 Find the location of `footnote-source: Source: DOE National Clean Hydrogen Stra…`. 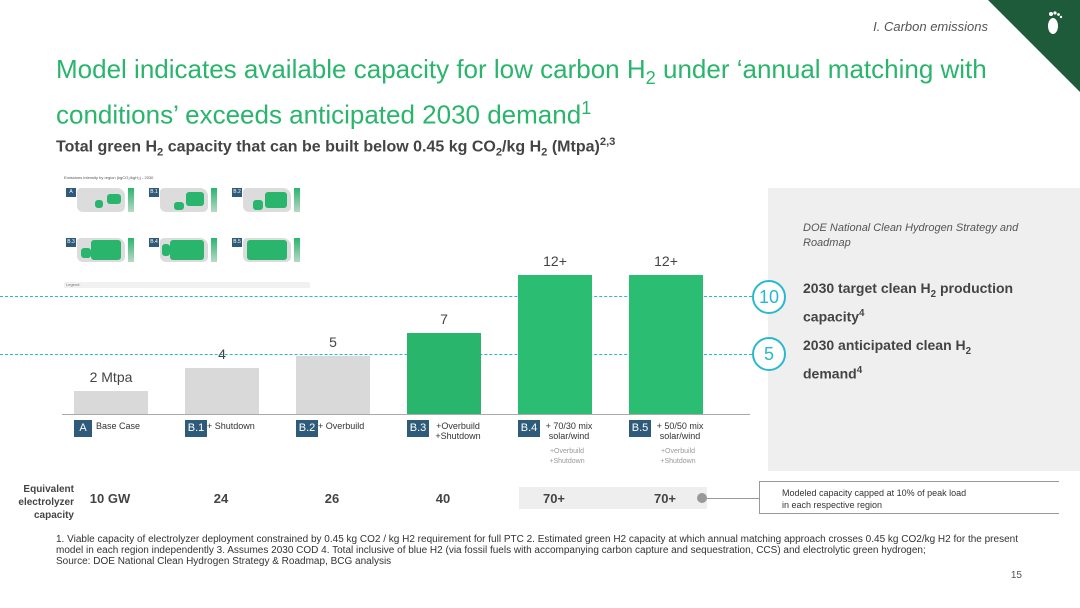

footnote-source: Source: DOE National Clean Hydrogen Stra… is located at coordinates (224, 561).